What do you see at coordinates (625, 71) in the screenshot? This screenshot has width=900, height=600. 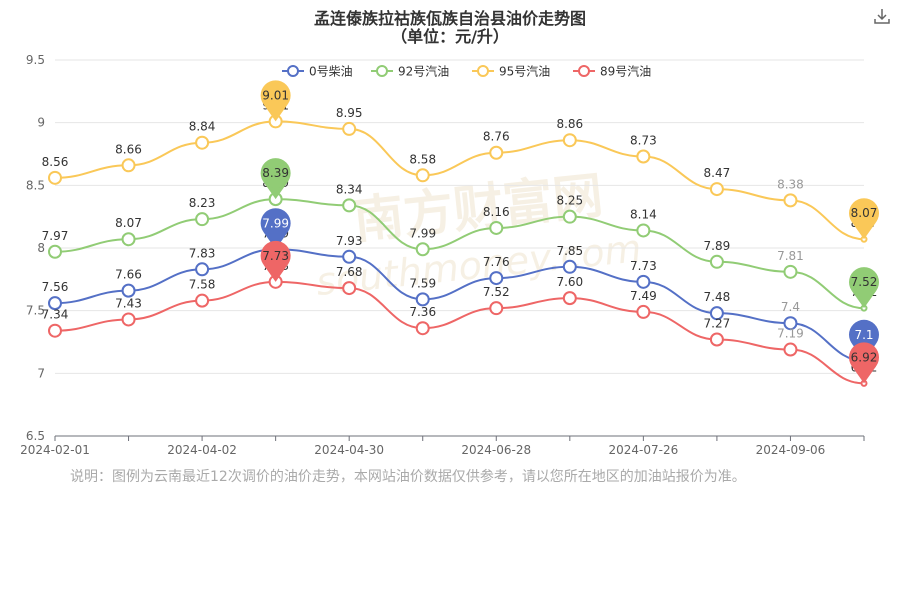 I see `legend-label: 89号汽油` at bounding box center [625, 71].